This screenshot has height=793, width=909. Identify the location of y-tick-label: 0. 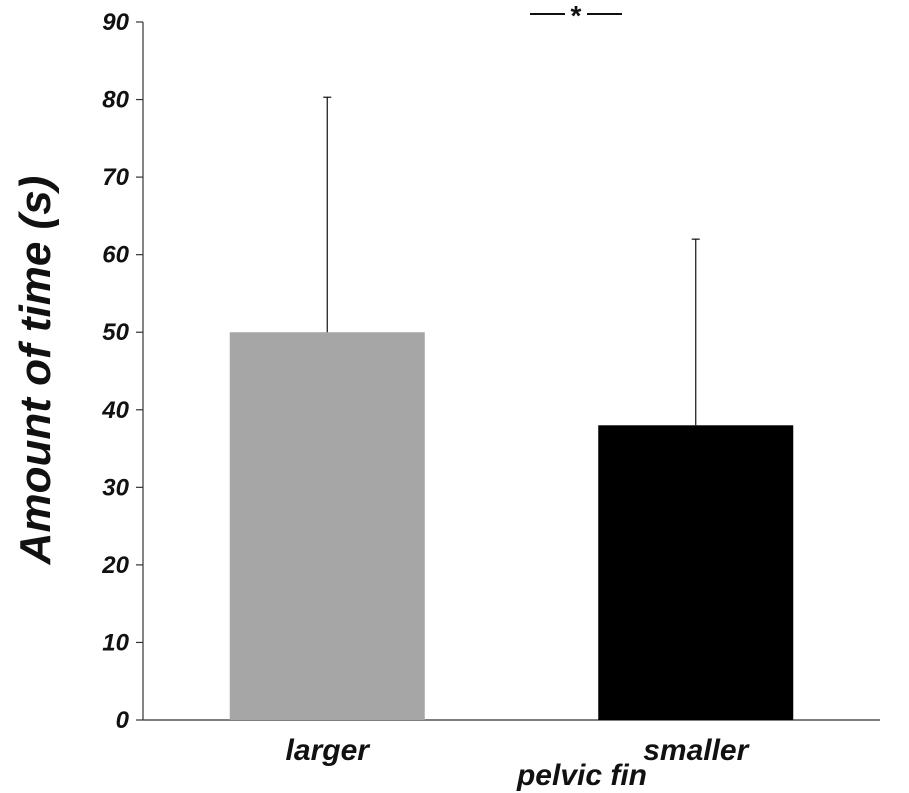
(123, 720).